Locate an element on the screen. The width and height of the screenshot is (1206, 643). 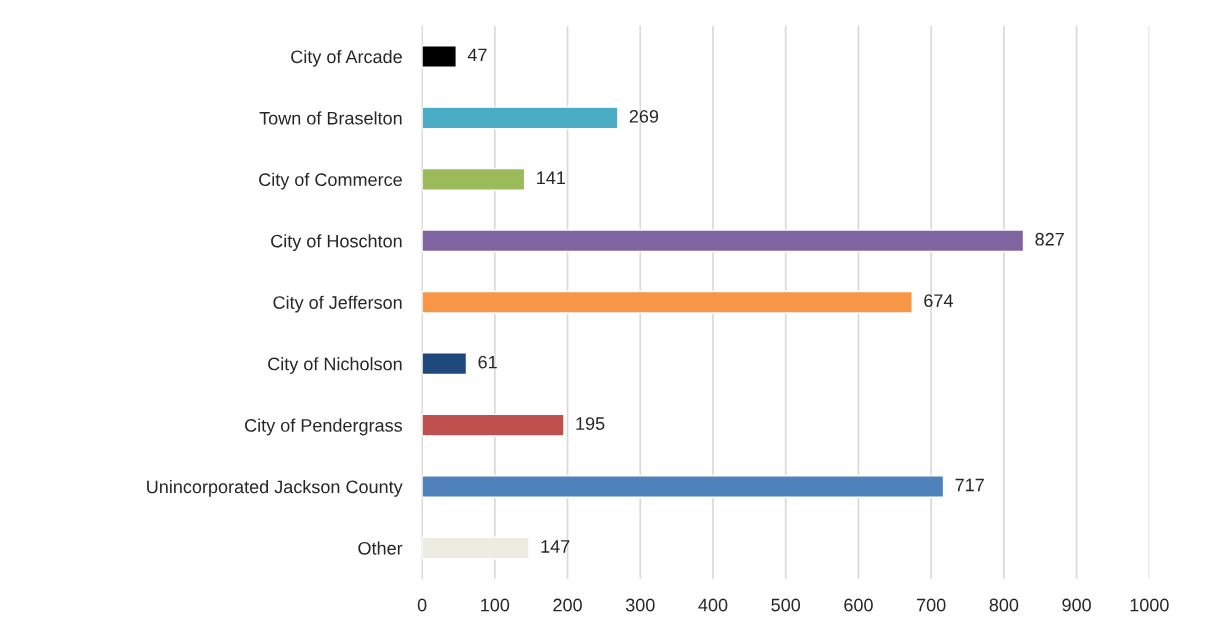
y-tick-label: City of Jefferson is located at coordinates (337, 304).